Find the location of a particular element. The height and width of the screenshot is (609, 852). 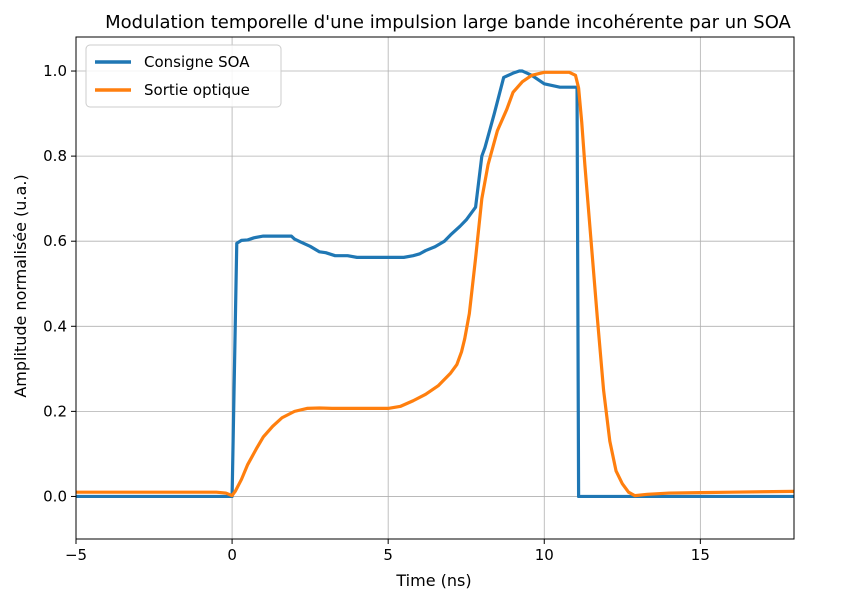

x-tick-label: 15 is located at coordinates (700, 555).